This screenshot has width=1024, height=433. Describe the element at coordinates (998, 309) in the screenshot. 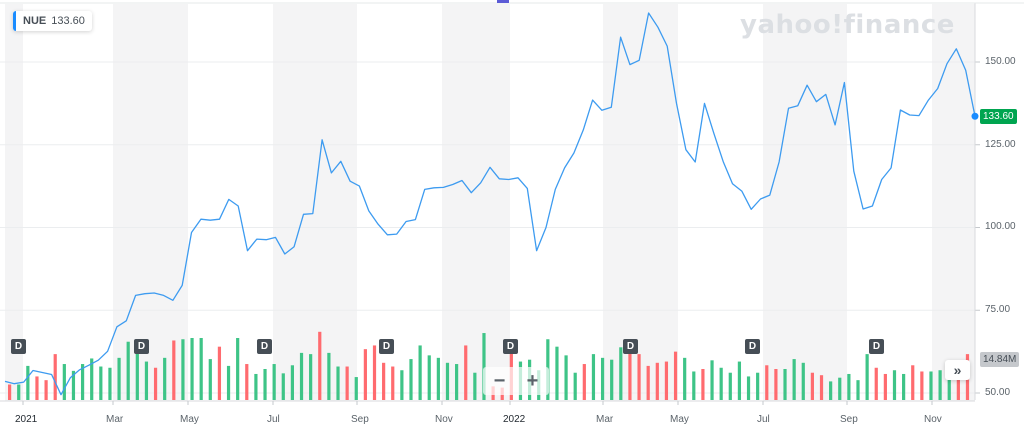

I see `y-tick-75: 75.00` at that location.